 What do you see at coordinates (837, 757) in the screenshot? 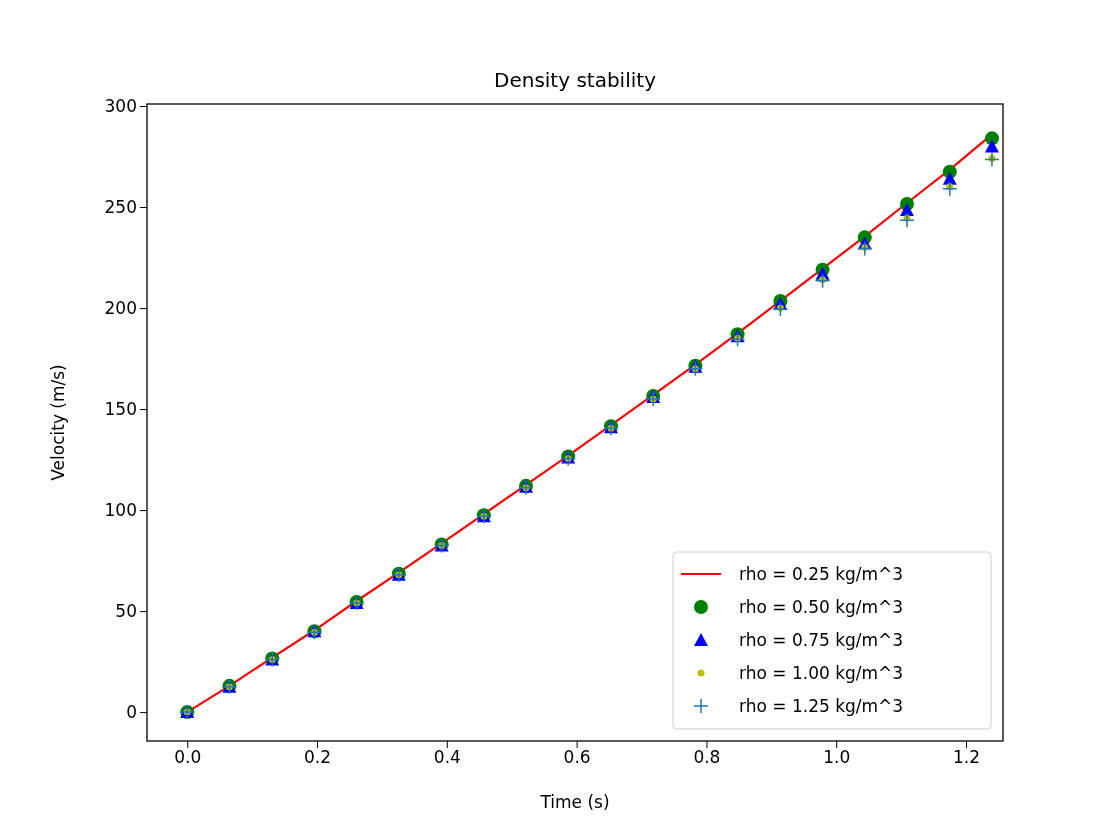
I see `x-tick-label: 1.0` at bounding box center [837, 757].